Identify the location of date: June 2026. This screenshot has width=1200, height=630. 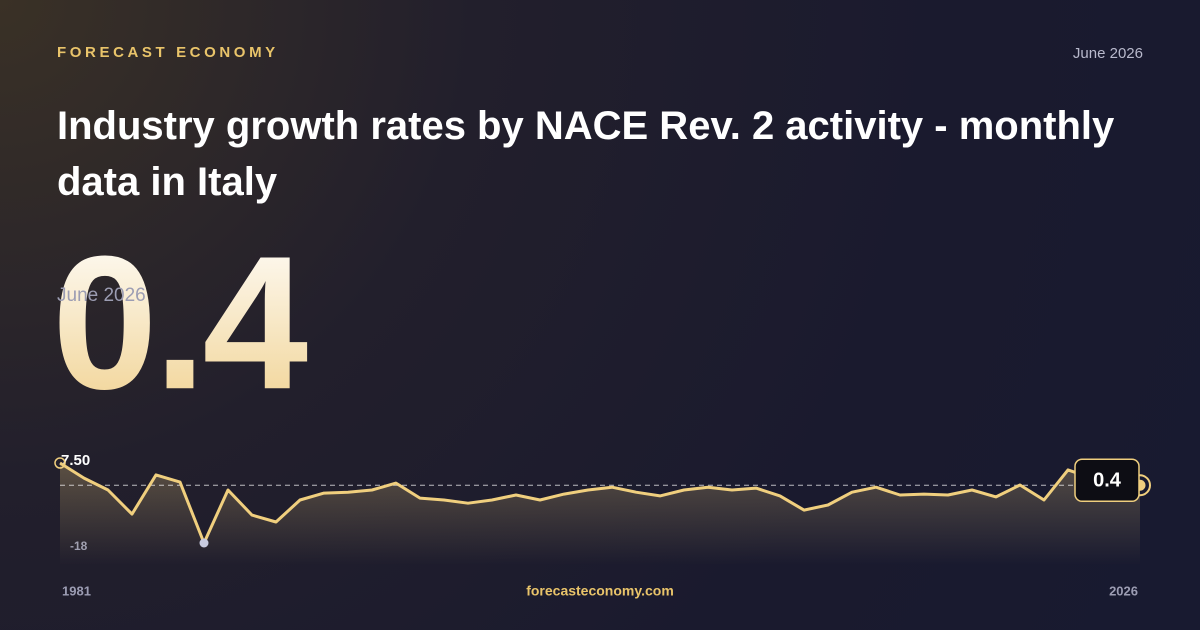
(1108, 53).